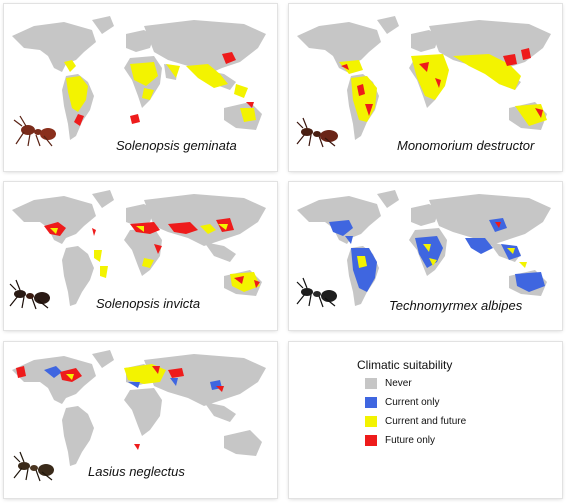 The image size is (568, 503). I want to click on map-panel-lasius-neglectus: Lasius neglectus, so click(140, 420).